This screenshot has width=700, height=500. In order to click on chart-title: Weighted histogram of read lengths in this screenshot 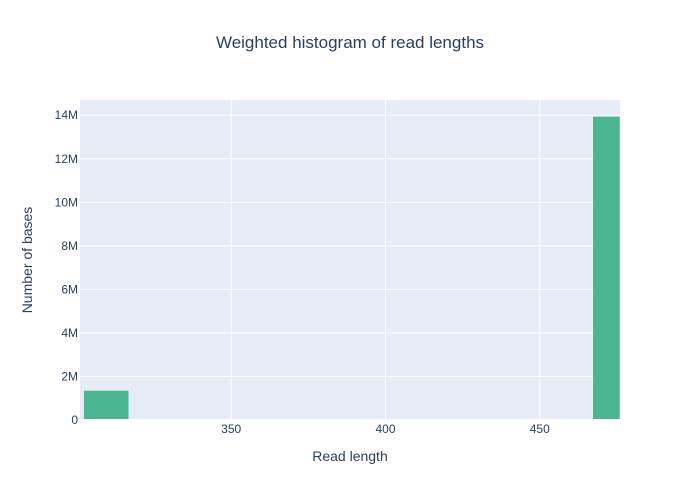, I will do `click(350, 42)`.